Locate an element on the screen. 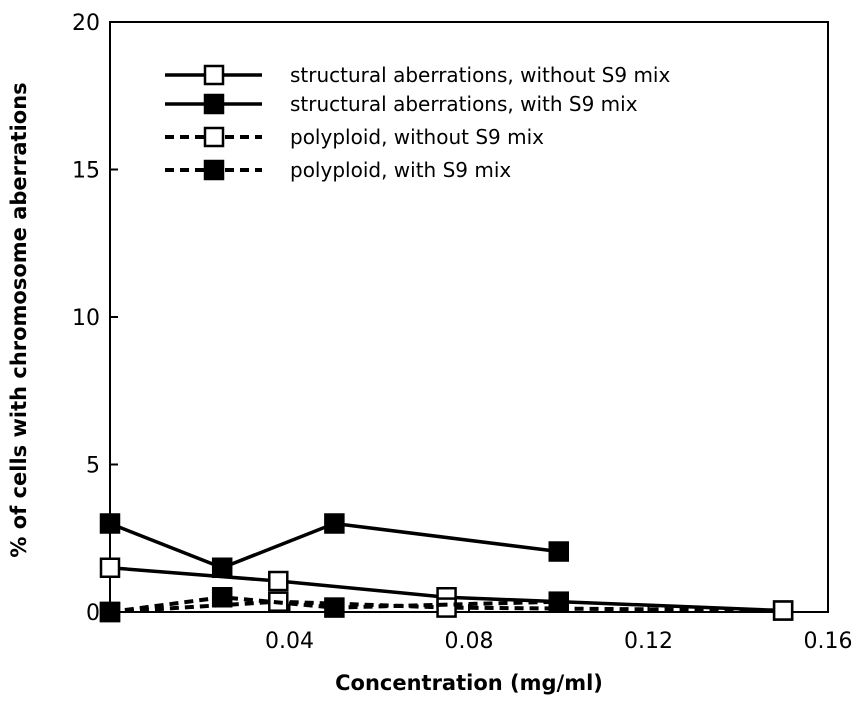 This screenshot has height=707, width=861. legend-item-2: structural aberrations, with S9 mix is located at coordinates (401, 104).